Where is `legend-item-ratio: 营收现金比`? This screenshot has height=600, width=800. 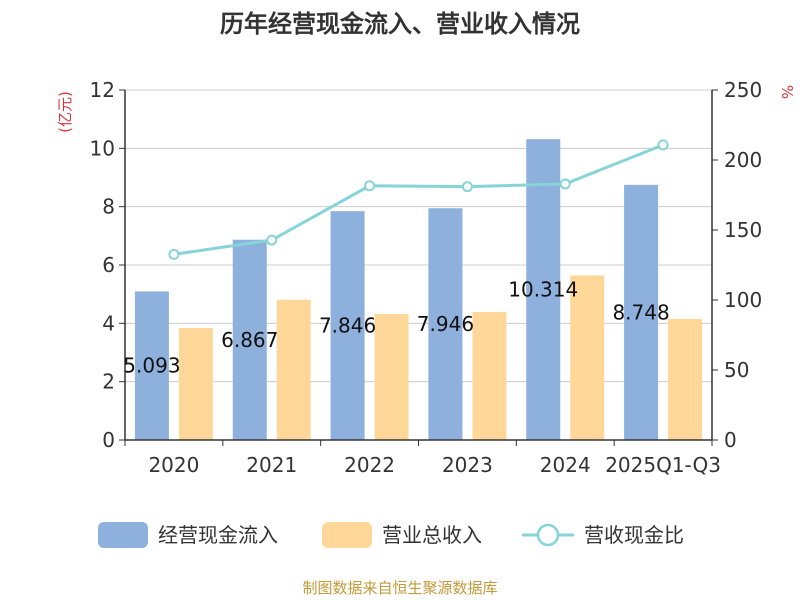 legend-item-ratio: 营收现金比 is located at coordinates (603, 535).